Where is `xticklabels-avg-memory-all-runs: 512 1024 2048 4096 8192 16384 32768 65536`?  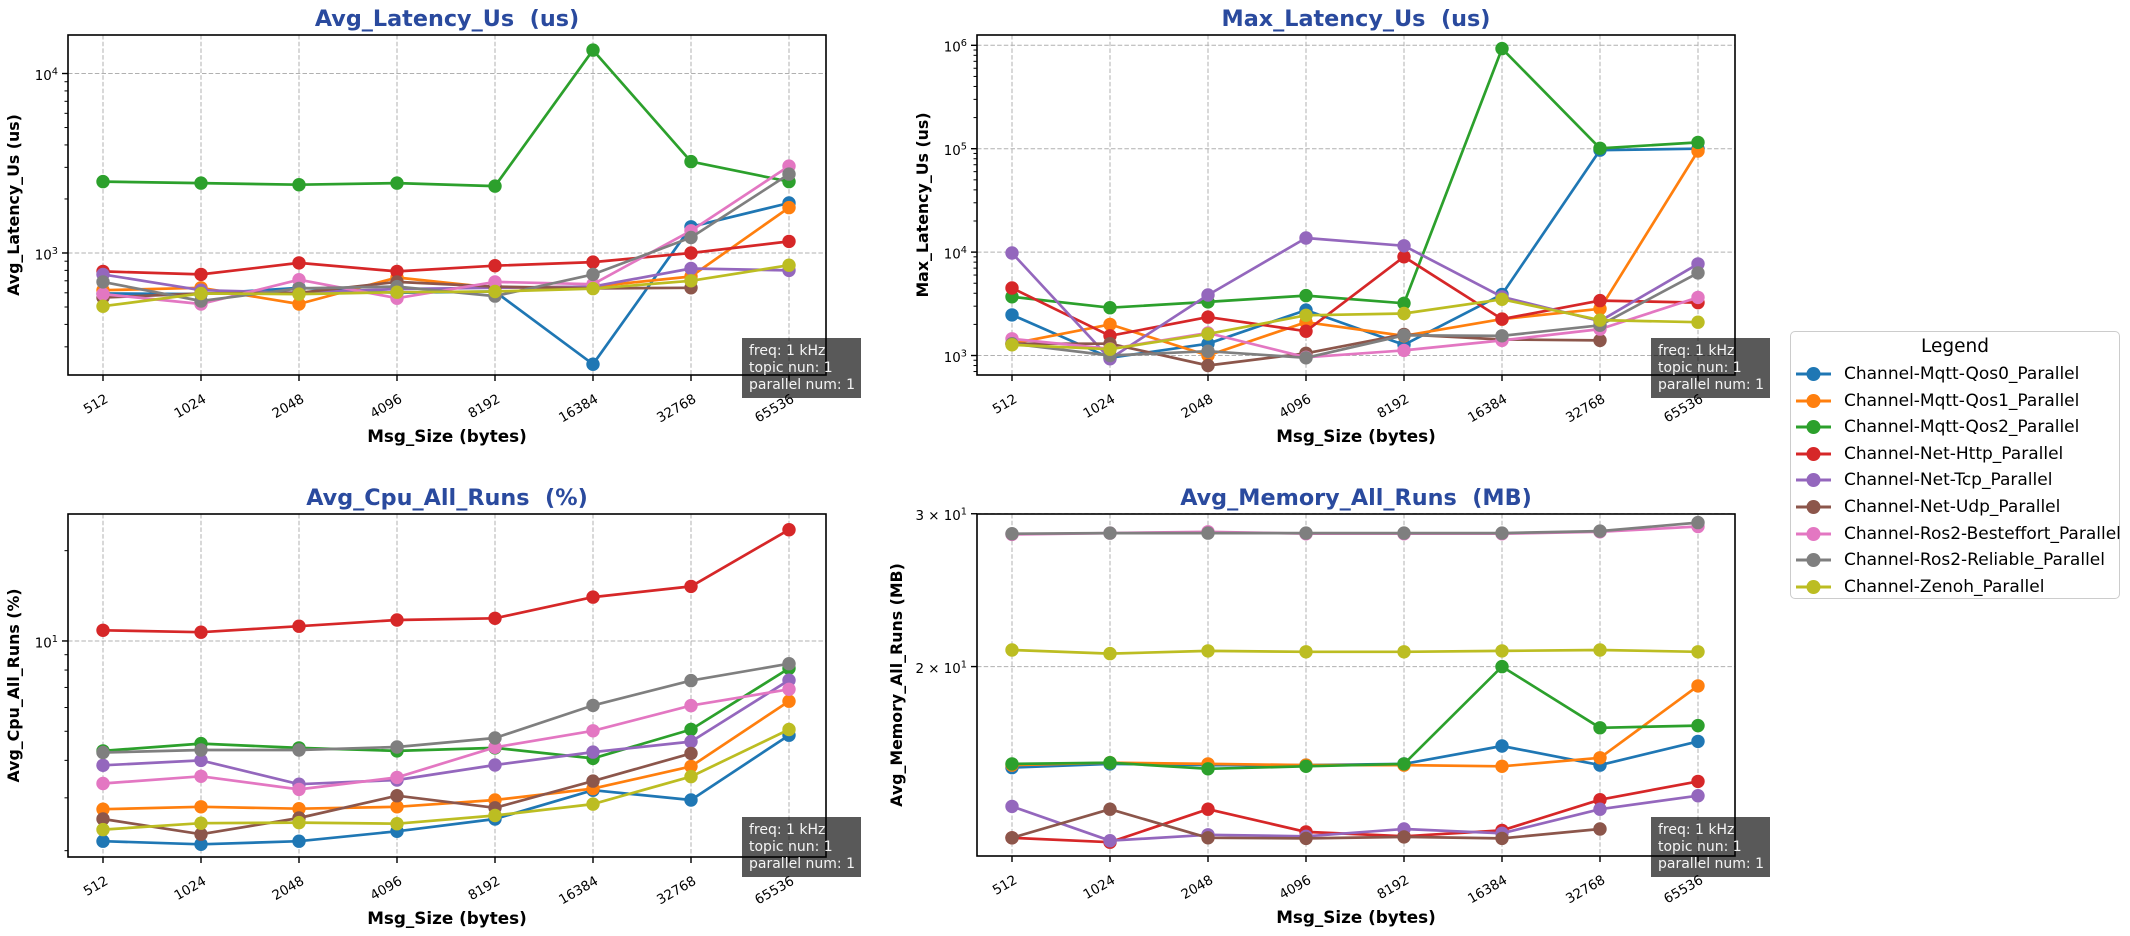
xticklabels-avg-memory-all-runs: 512 1024 2048 4096 8192 16384 32768 65536 is located at coordinates (1348, 890).